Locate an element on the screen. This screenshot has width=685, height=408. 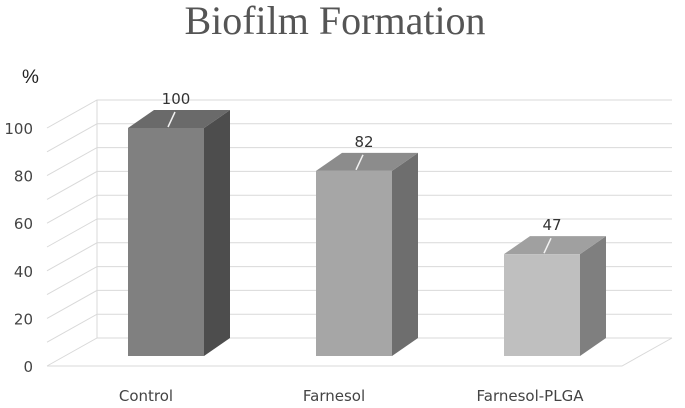
y-axis-ticks: 0 20 40 60 80 100 is located at coordinates (18, 248).